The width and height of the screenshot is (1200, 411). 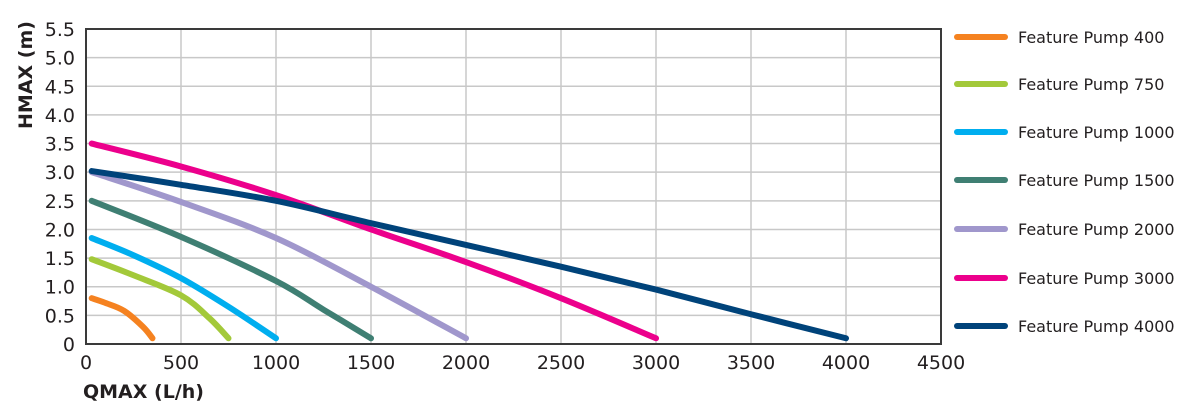 I want to click on y-tick-label: 0, so click(x=69, y=345).